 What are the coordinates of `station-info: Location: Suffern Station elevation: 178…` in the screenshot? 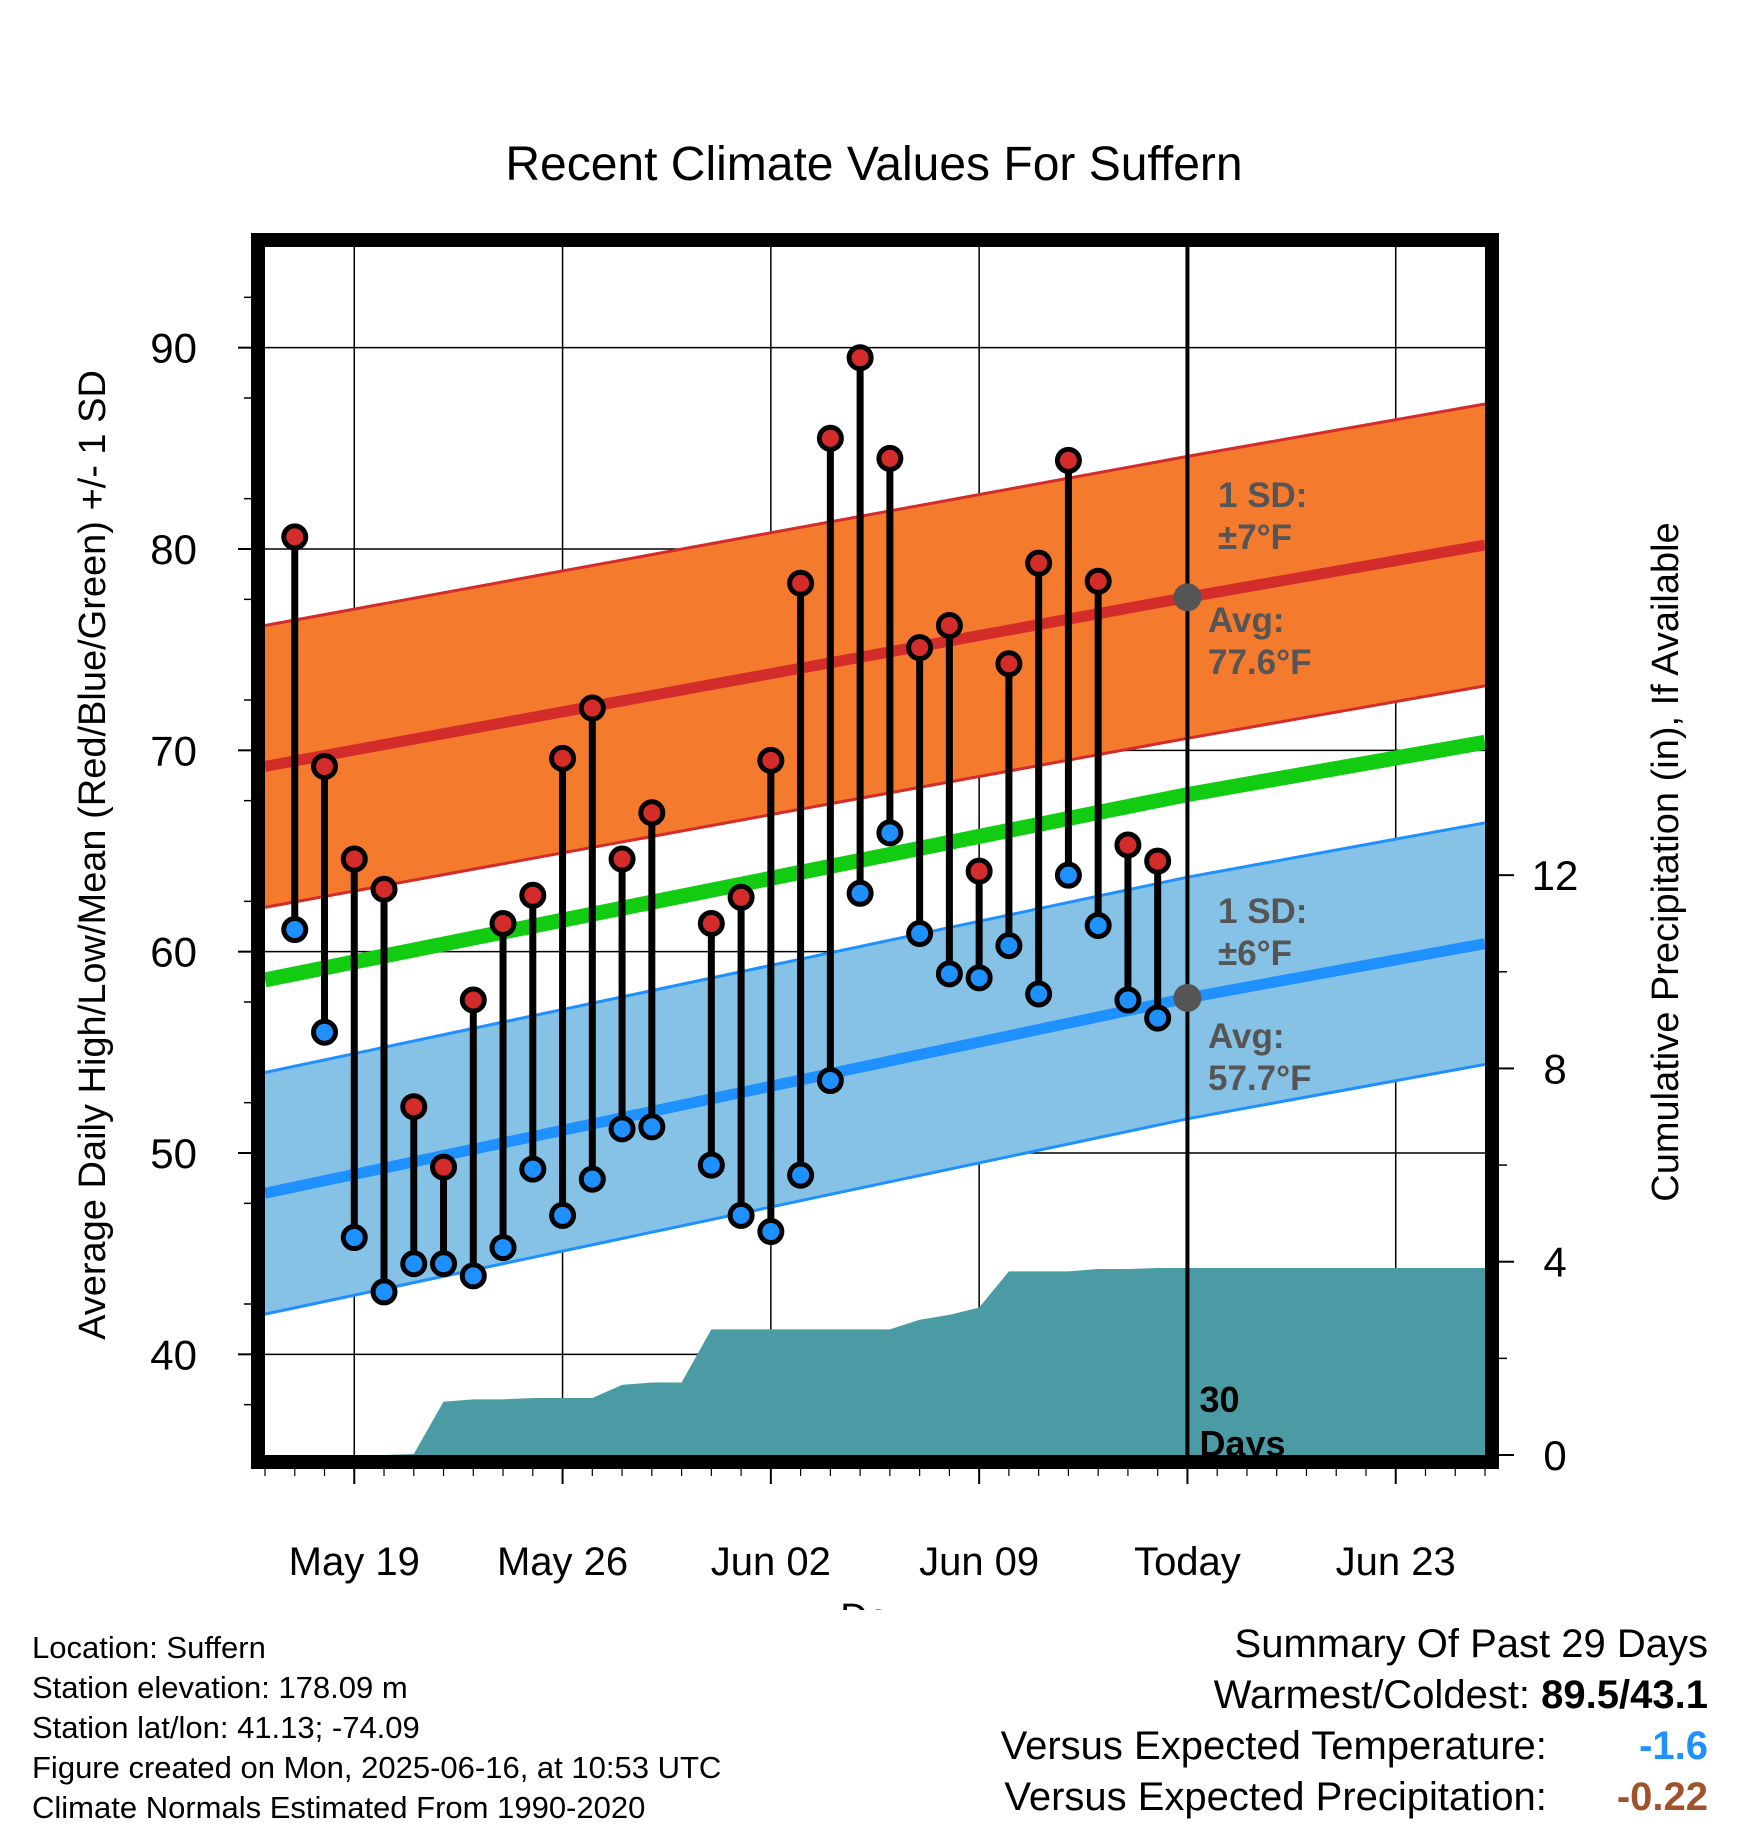 It's located at (376, 1728).